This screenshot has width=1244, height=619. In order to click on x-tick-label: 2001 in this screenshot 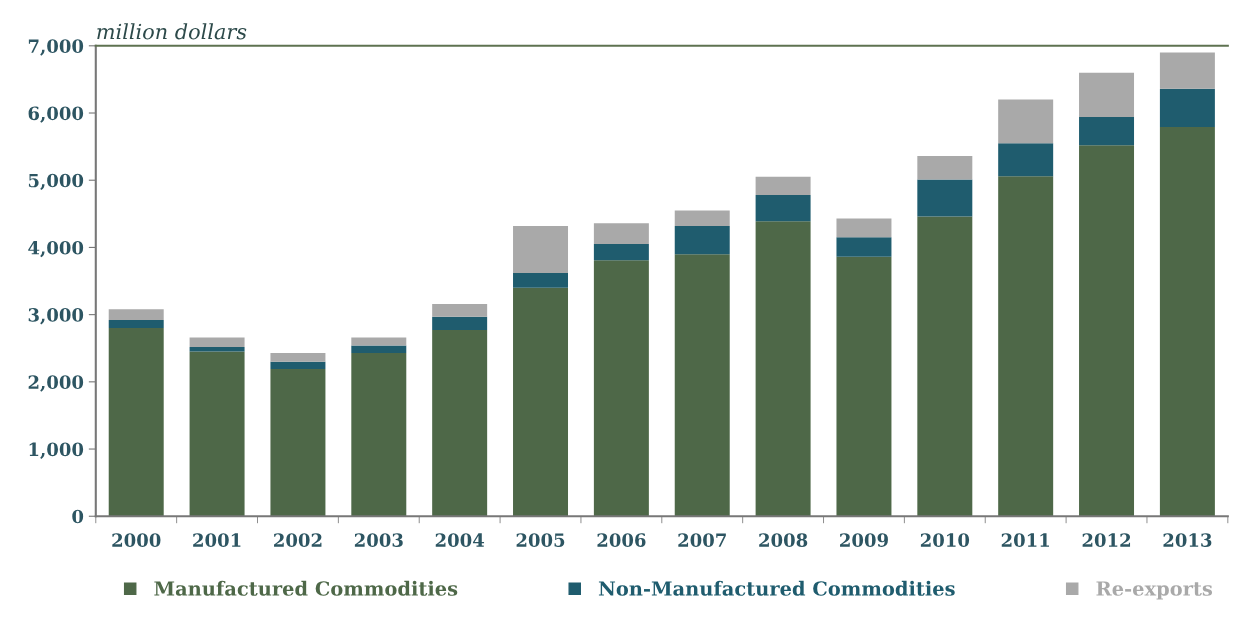, I will do `click(217, 540)`.